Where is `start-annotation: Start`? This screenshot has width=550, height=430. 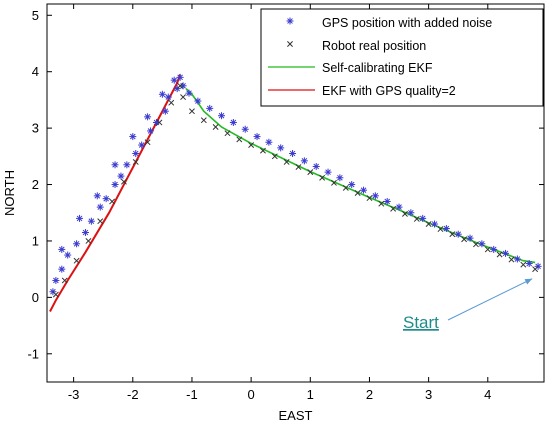
start-annotation: Start is located at coordinates (468, 305).